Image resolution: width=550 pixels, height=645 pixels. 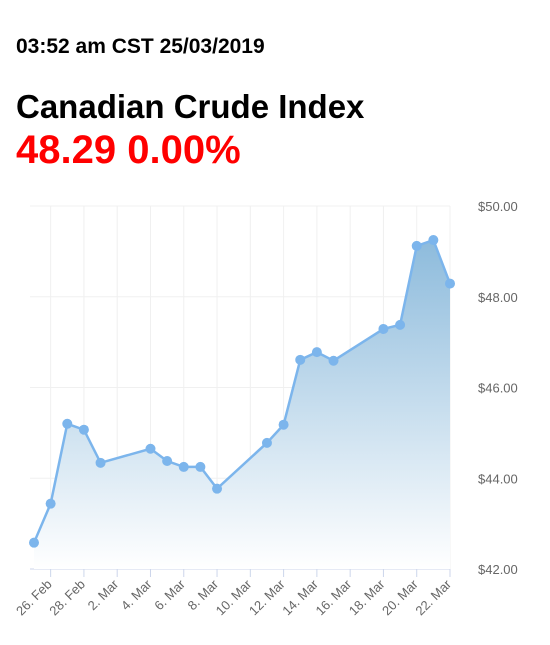 What do you see at coordinates (136, 594) in the screenshot?
I see `x-tick-label: 4. Mar` at bounding box center [136, 594].